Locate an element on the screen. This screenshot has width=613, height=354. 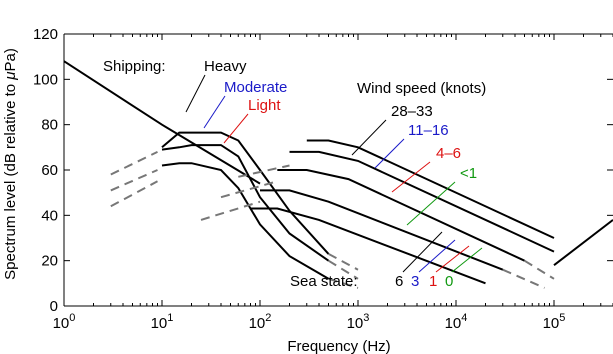
x-tick-exponent: 4 is located at coordinates (464, 318).